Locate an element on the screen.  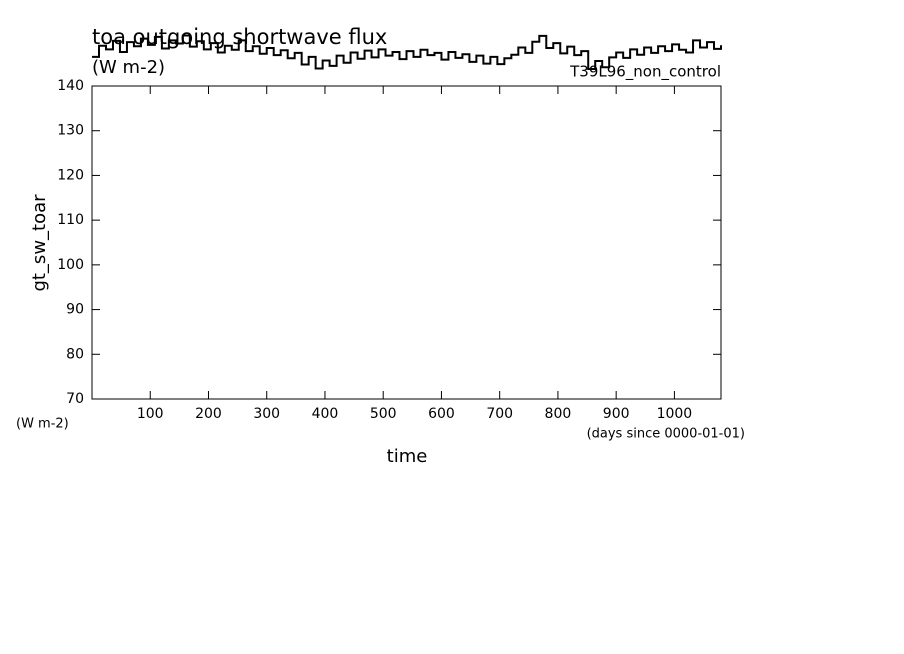
x-tick-label: 200 is located at coordinates (208, 414).